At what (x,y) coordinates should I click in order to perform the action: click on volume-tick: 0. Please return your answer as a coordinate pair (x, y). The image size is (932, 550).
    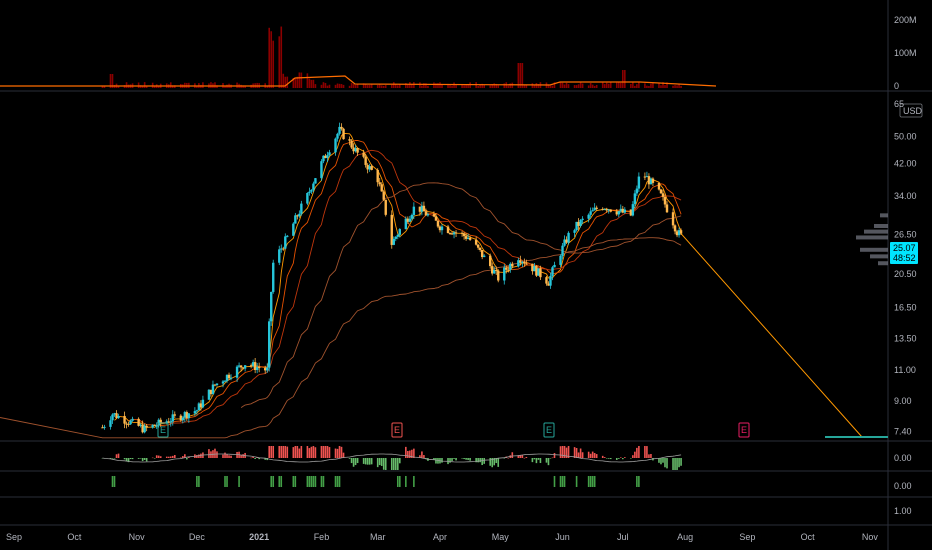
    Looking at the image, I should click on (896, 86).